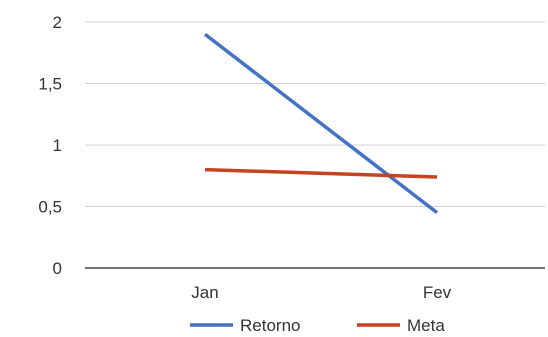 The width and height of the screenshot is (548, 337). I want to click on y-tick-label: 1,5, so click(50, 84).